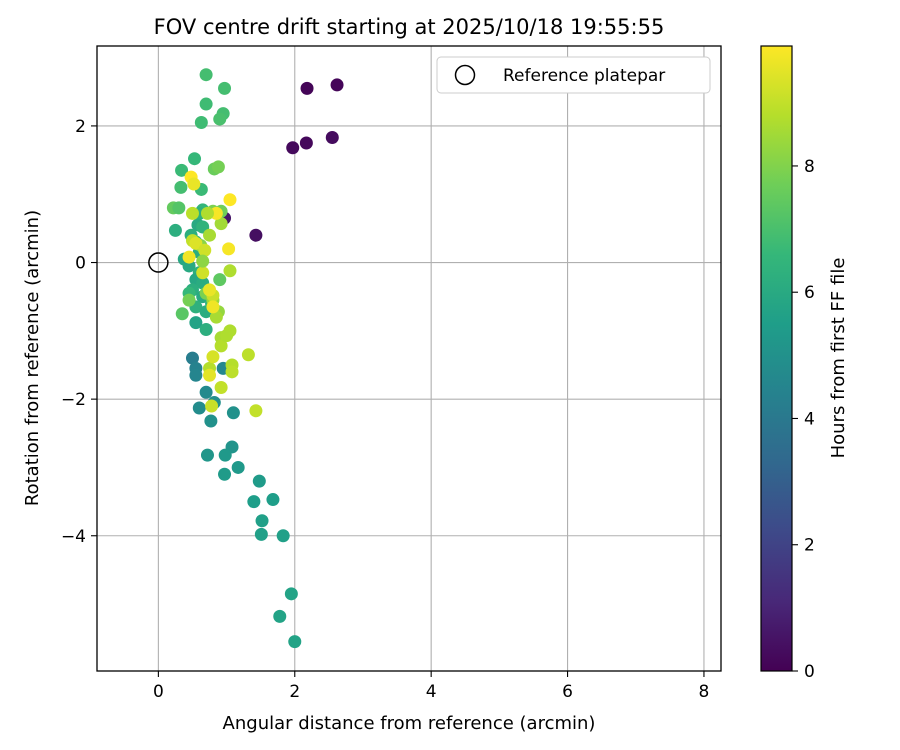 This screenshot has width=900, height=750. Describe the element at coordinates (809, 167) in the screenshot. I see `colorbar-tick-label: 8` at that location.